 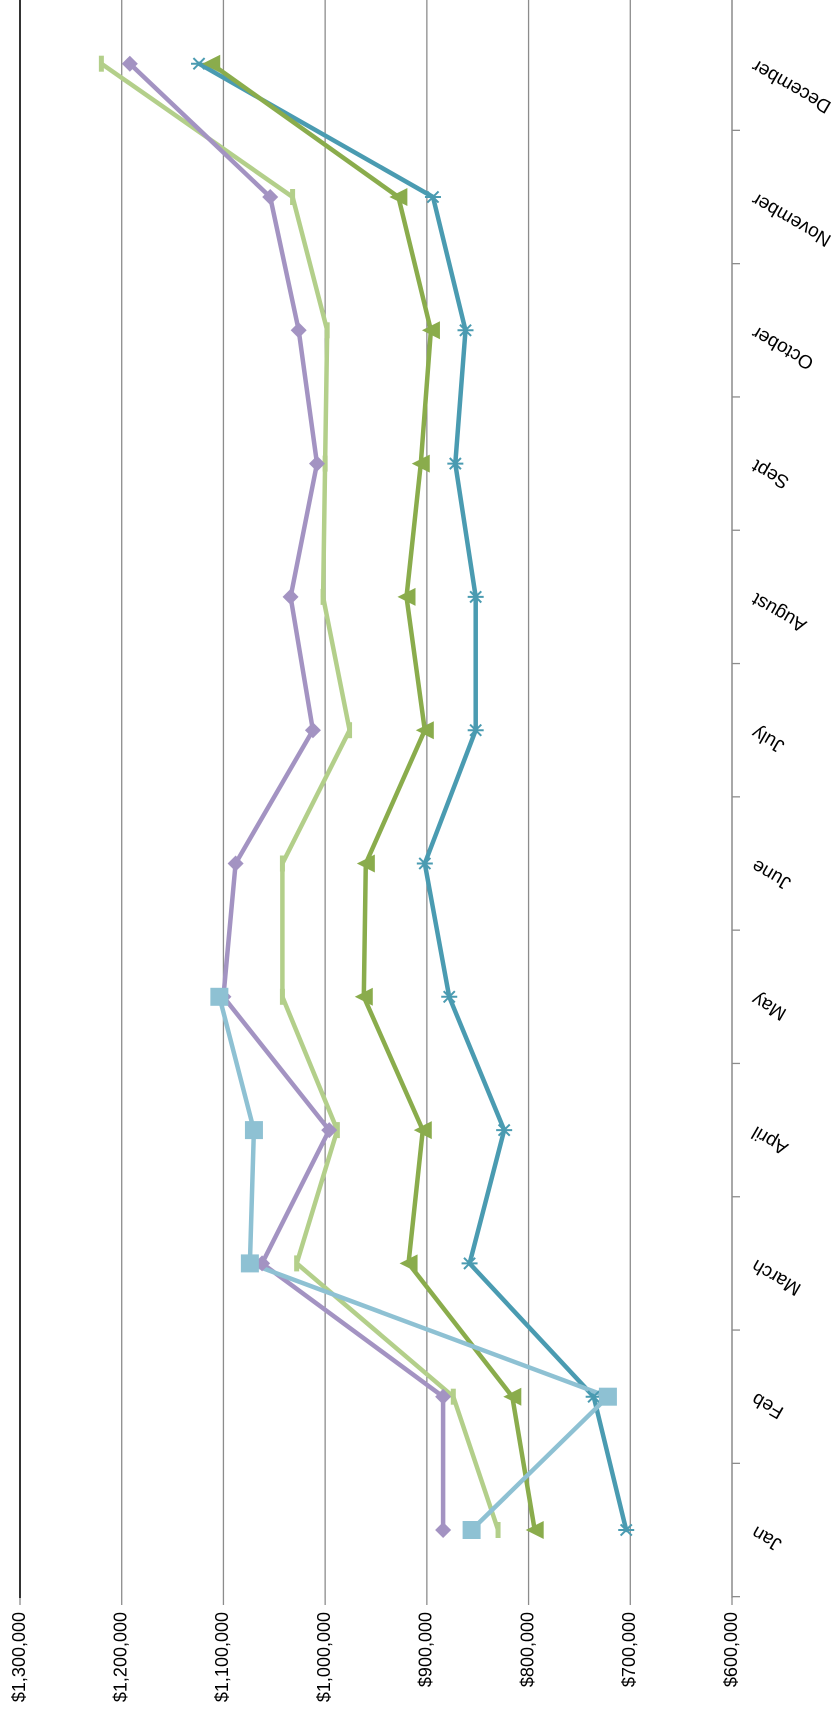 What do you see at coordinates (324, 1657) in the screenshot?
I see `value-tick-label: $1,000,000` at bounding box center [324, 1657].